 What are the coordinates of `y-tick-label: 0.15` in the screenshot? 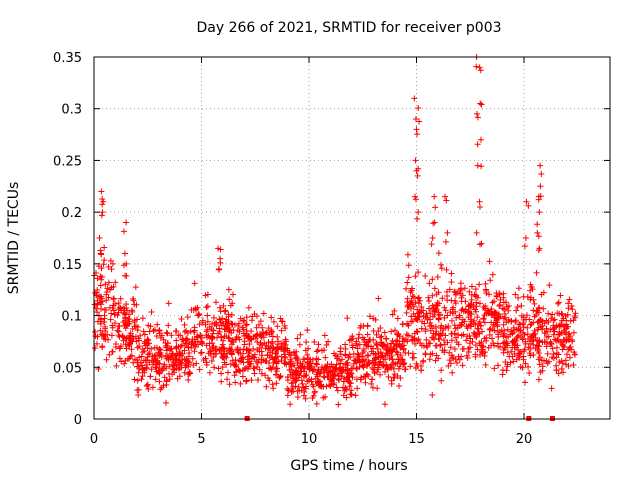 It's located at (67, 265).